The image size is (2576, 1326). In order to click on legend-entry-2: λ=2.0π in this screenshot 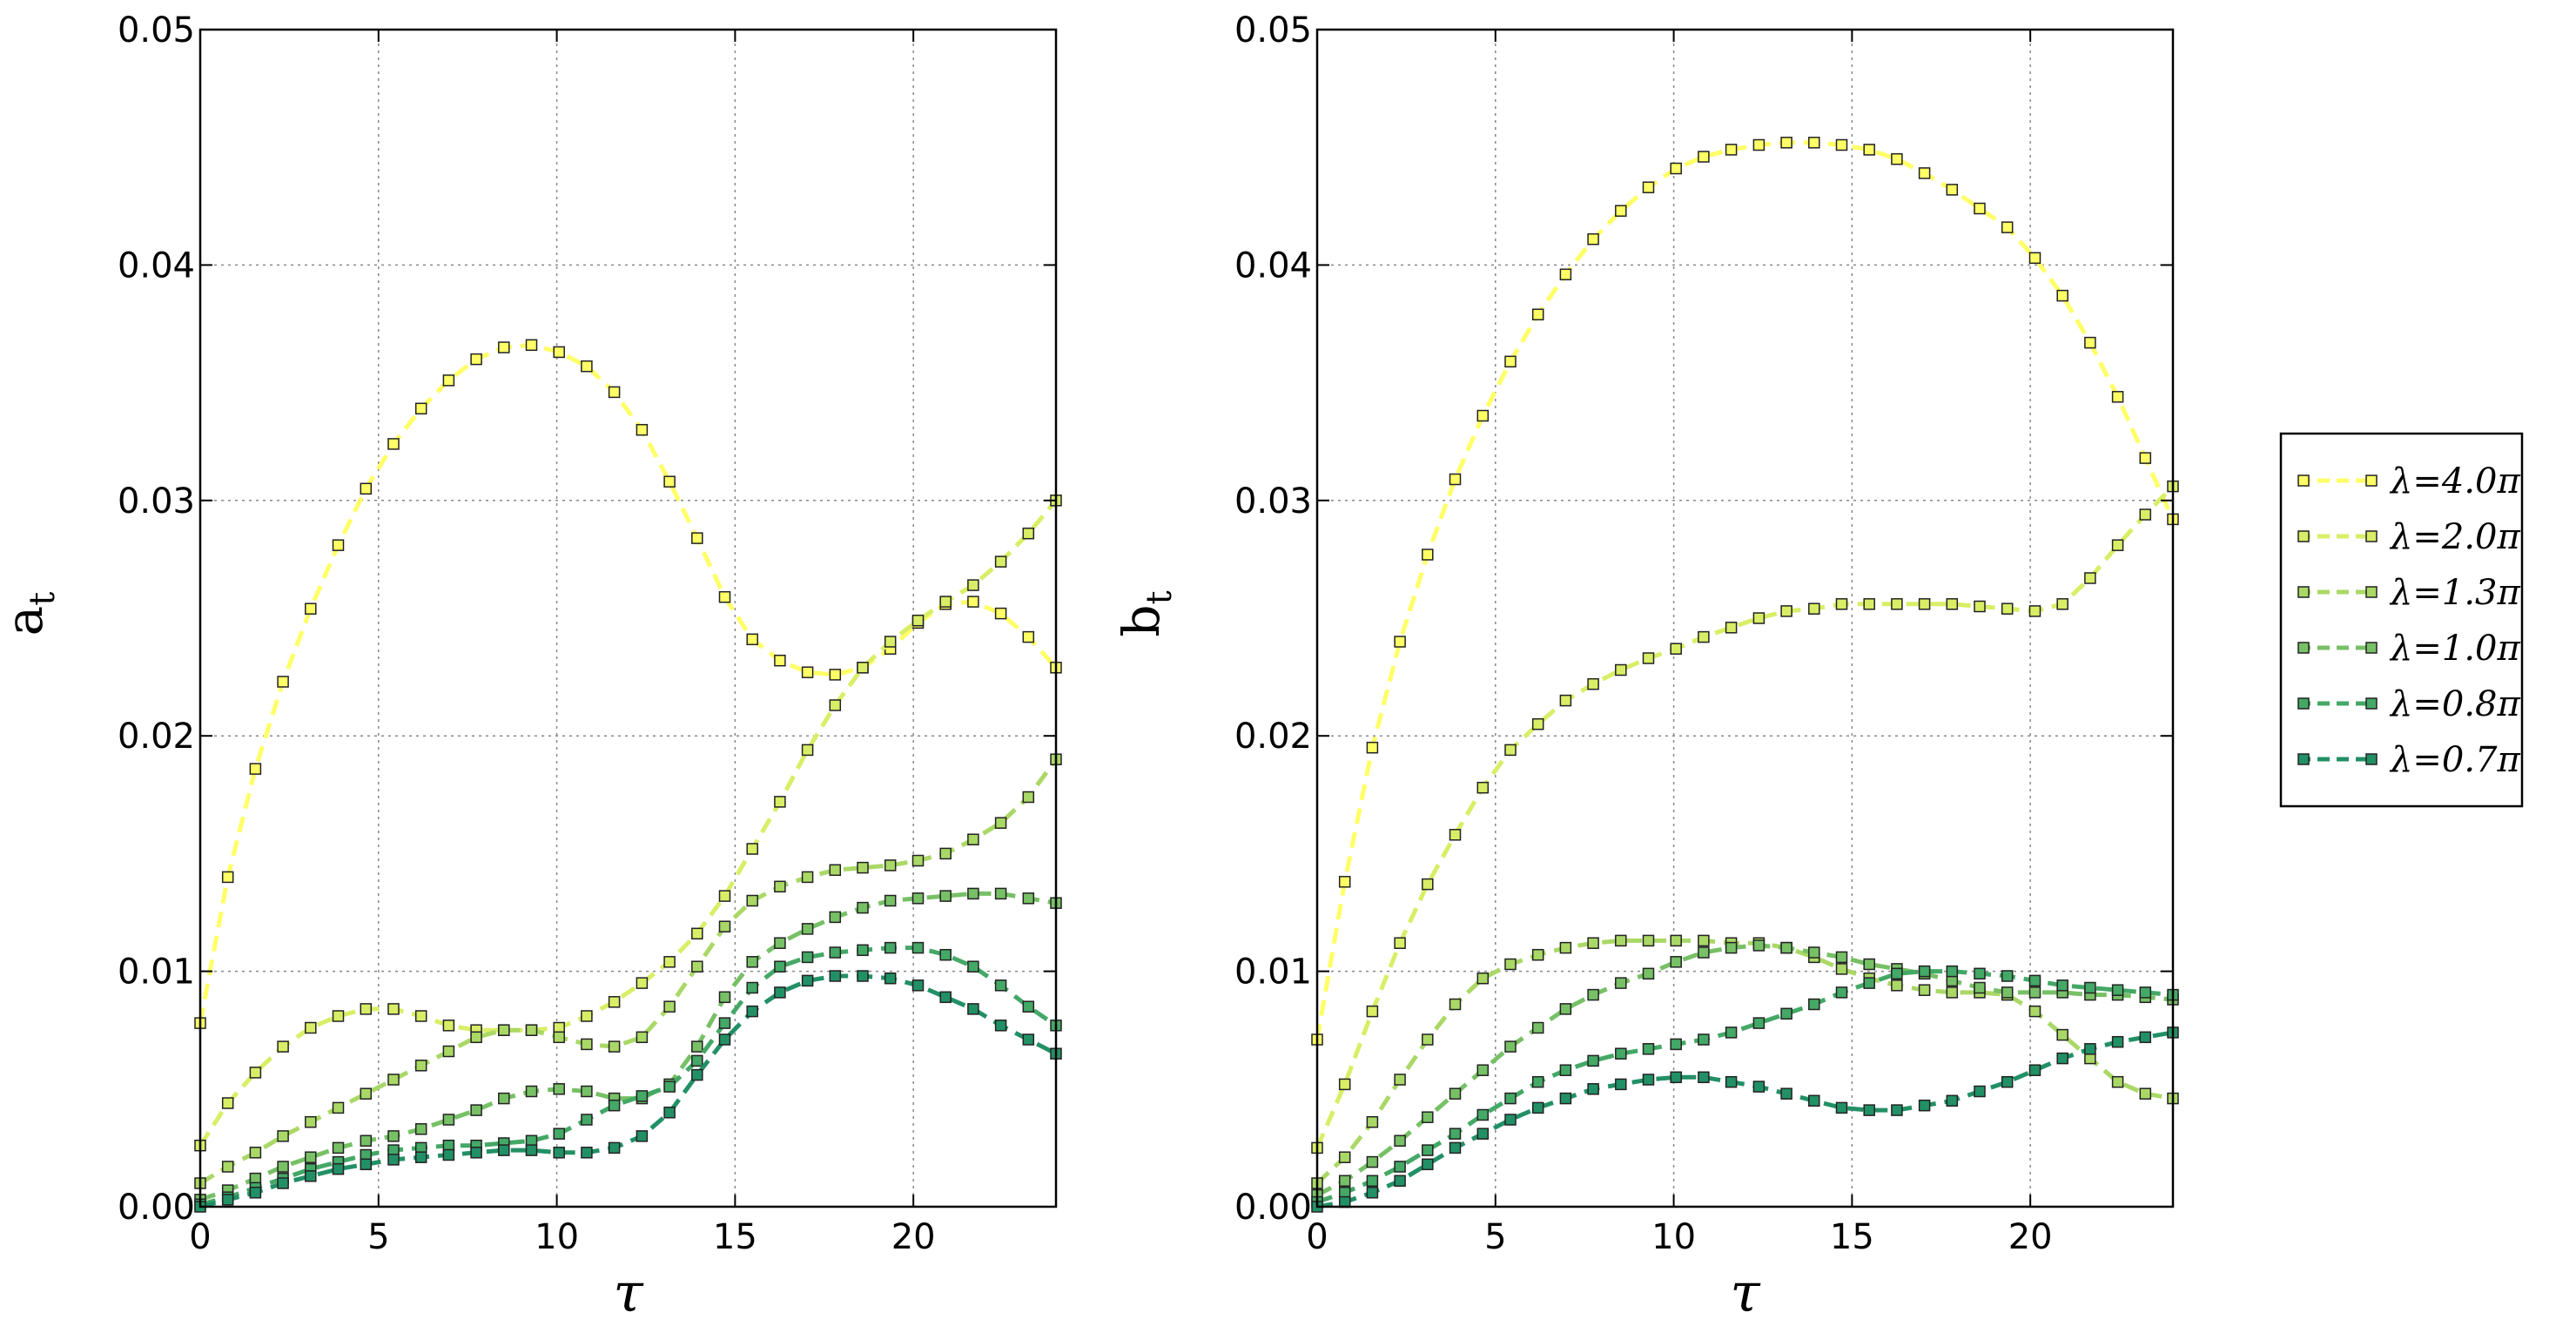, I will do `click(2408, 537)`.